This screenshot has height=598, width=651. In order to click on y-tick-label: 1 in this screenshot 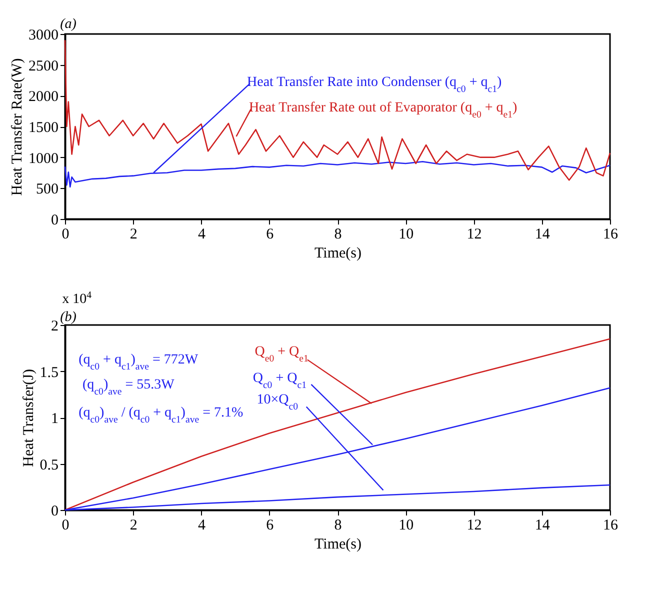, I will do `click(54, 419)`.